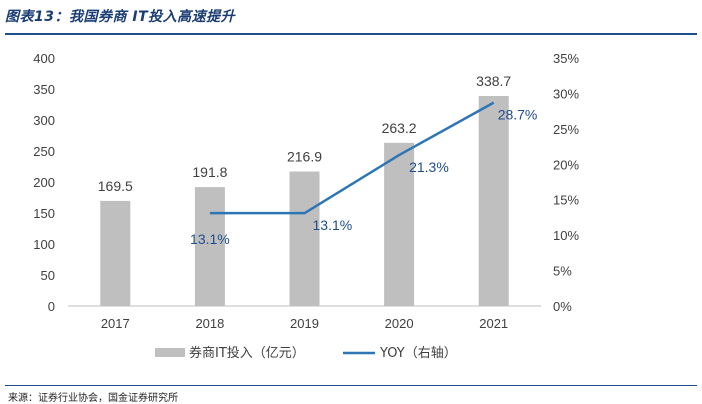 This screenshot has width=702, height=404. Describe the element at coordinates (351, 385) in the screenshot. I see `footer-rule` at that location.